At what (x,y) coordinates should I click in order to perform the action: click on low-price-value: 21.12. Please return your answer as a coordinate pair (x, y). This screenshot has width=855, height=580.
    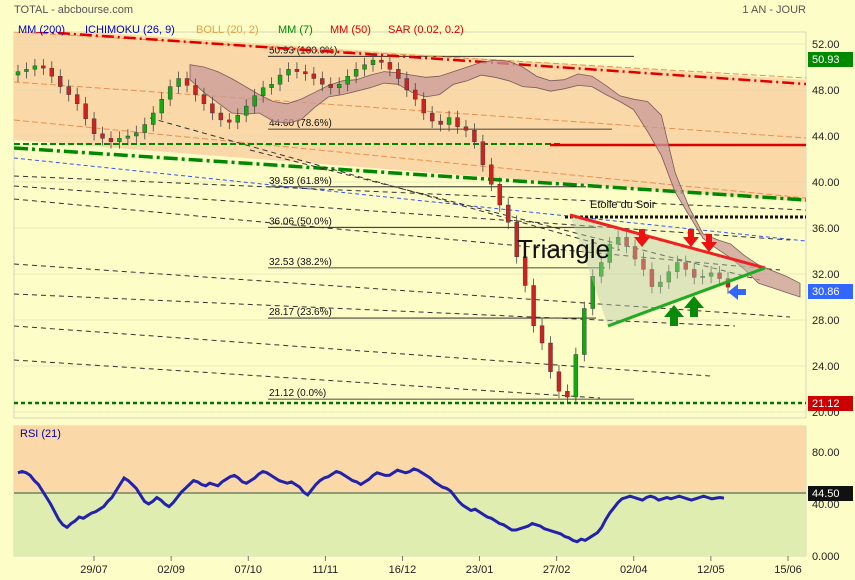
    Looking at the image, I should click on (826, 404).